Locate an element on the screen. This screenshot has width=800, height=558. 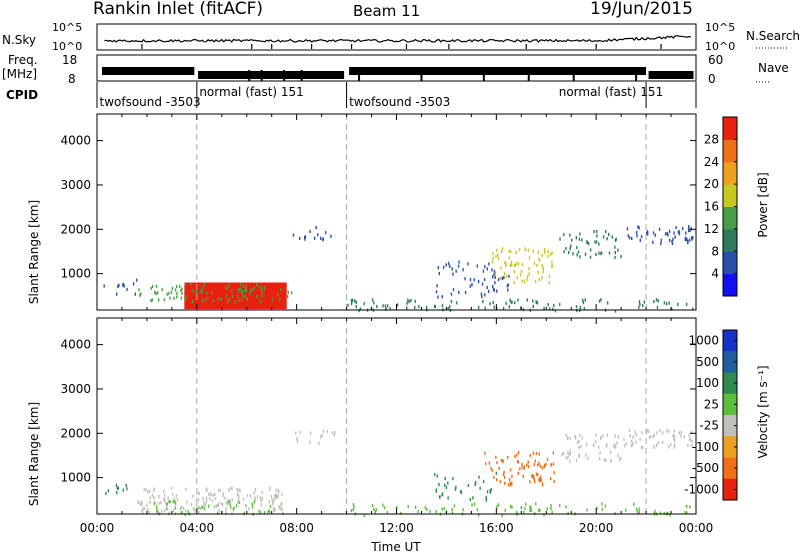
colorbar-segment is located at coordinates (730, 263).